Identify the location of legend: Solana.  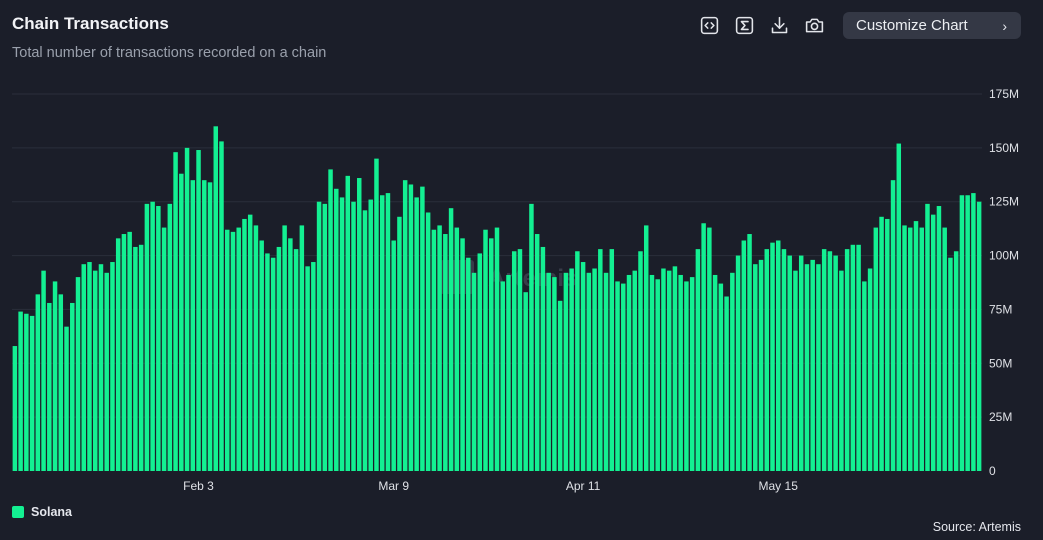
(42, 512).